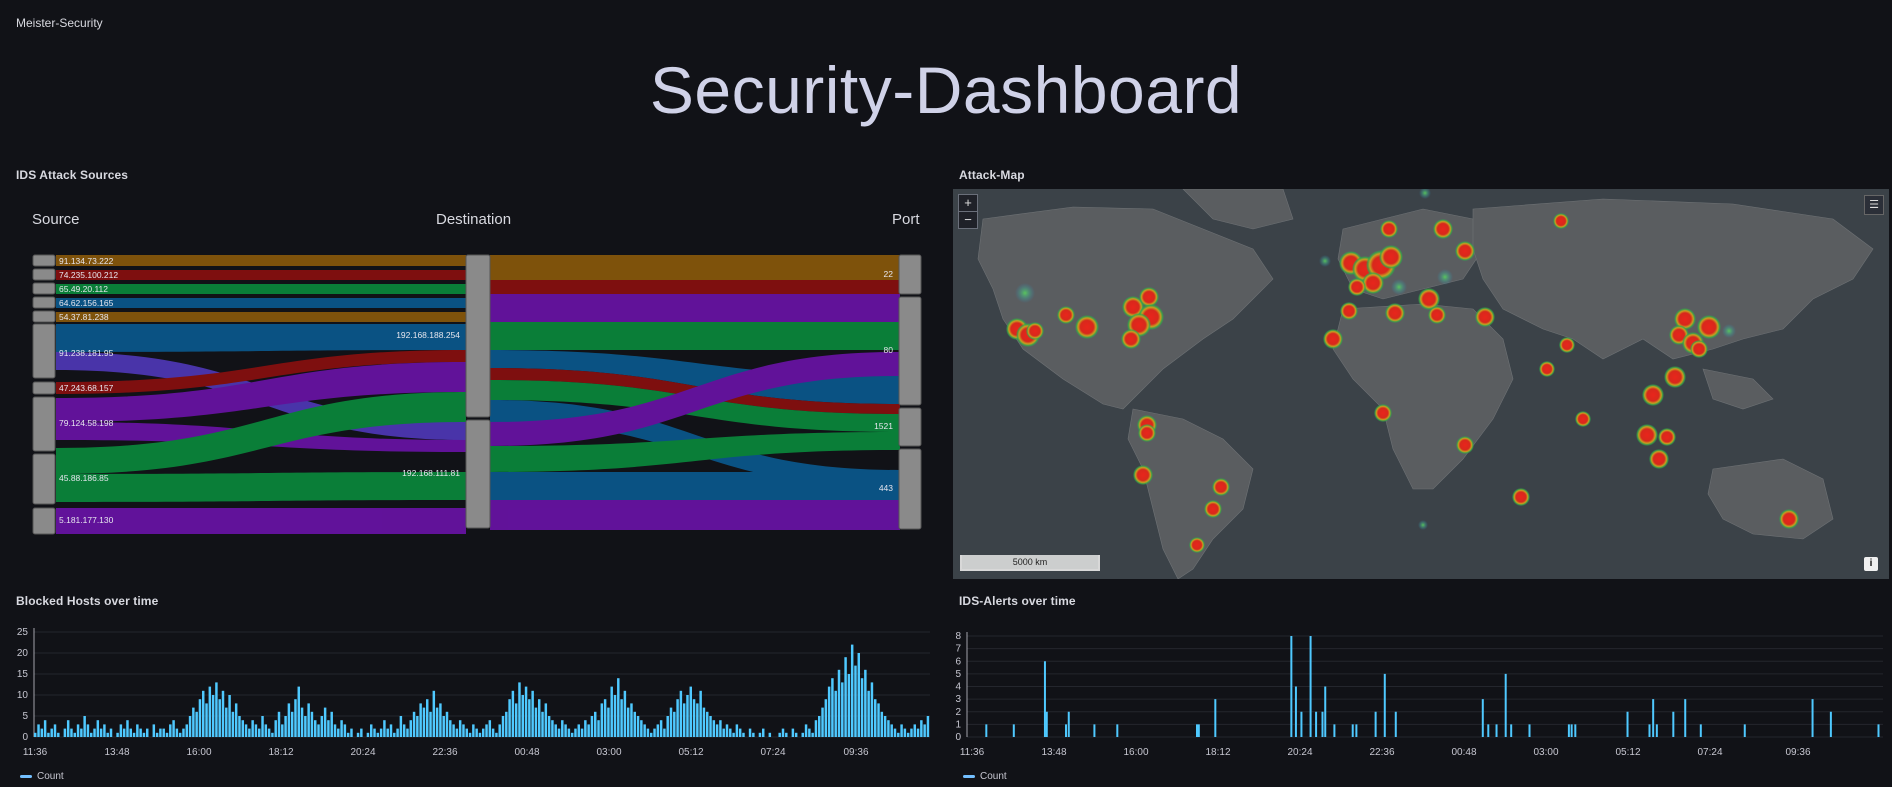 This screenshot has width=1892, height=787. Describe the element at coordinates (72, 175) in the screenshot. I see `panel-title-sankey: IDS Attack Sources` at that location.